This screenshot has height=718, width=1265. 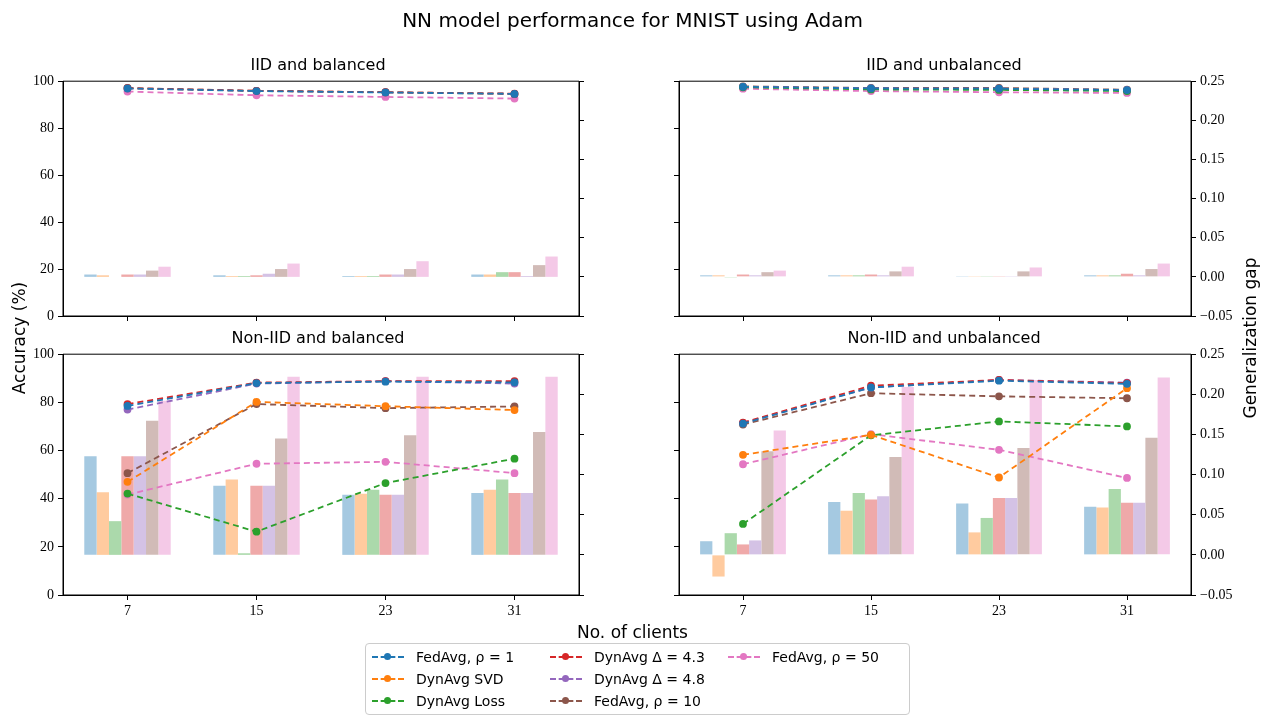 I want to click on legend-label: DynAvg Δ = 4.8, so click(x=649, y=679).